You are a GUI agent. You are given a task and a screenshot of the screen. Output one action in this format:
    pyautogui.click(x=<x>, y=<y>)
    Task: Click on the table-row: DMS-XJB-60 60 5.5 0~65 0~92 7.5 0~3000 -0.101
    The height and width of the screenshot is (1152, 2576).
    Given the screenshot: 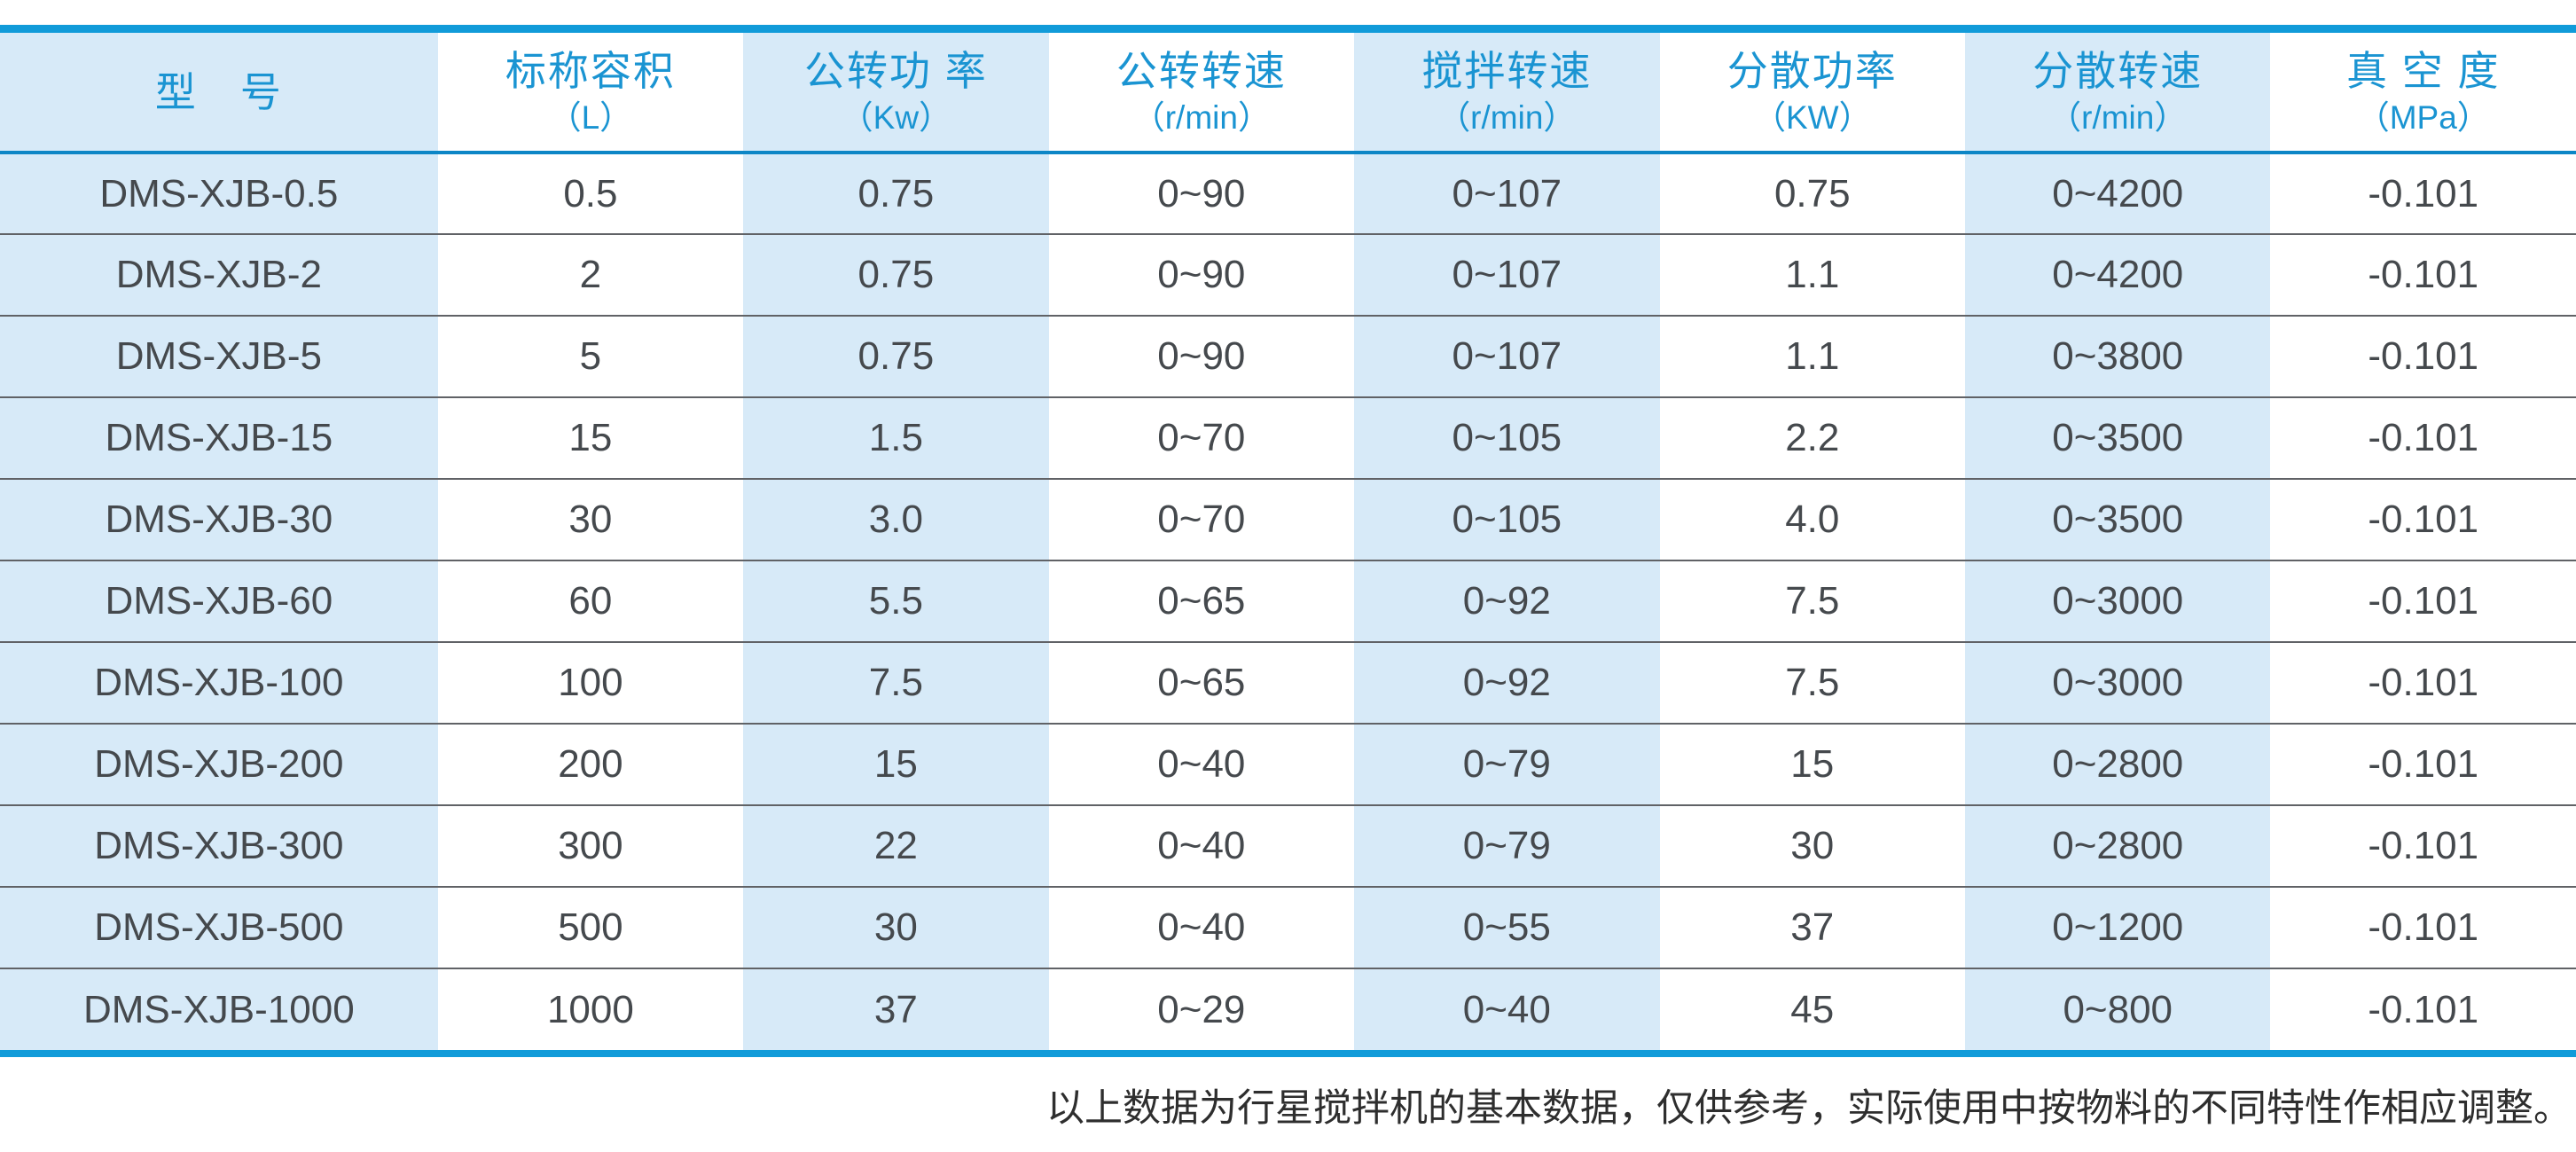 What is the action you would take?
    pyautogui.click(x=1288, y=601)
    